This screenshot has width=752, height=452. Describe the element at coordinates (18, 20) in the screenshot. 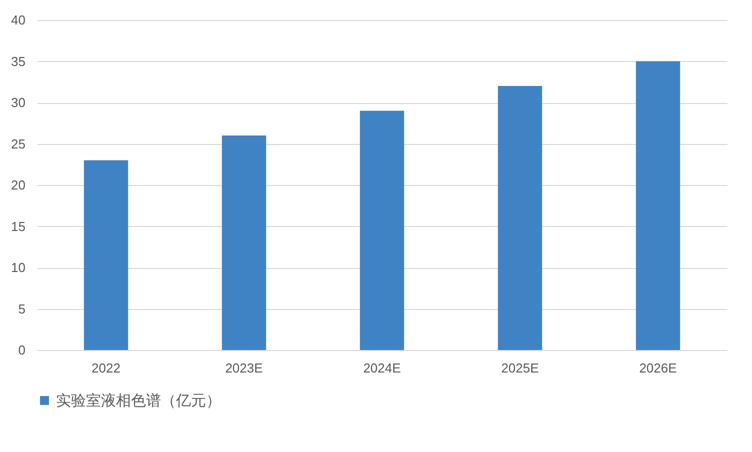

I see `y-tick-label: 40` at that location.